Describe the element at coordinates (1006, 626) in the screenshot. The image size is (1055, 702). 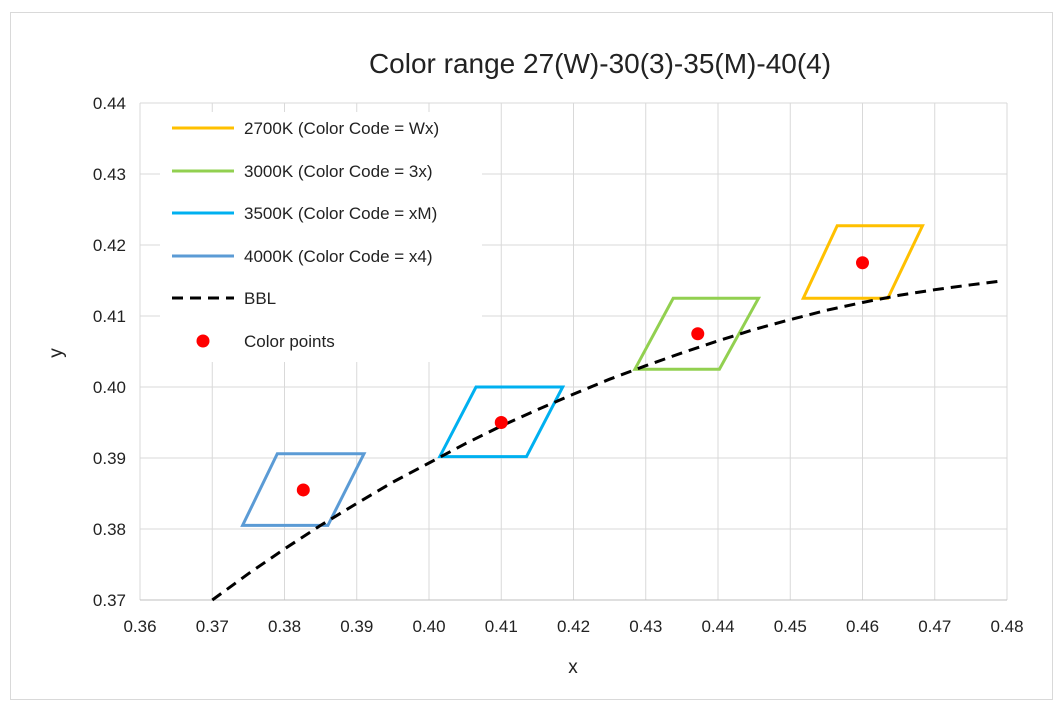
I see `x-tick-label: 0.48` at that location.